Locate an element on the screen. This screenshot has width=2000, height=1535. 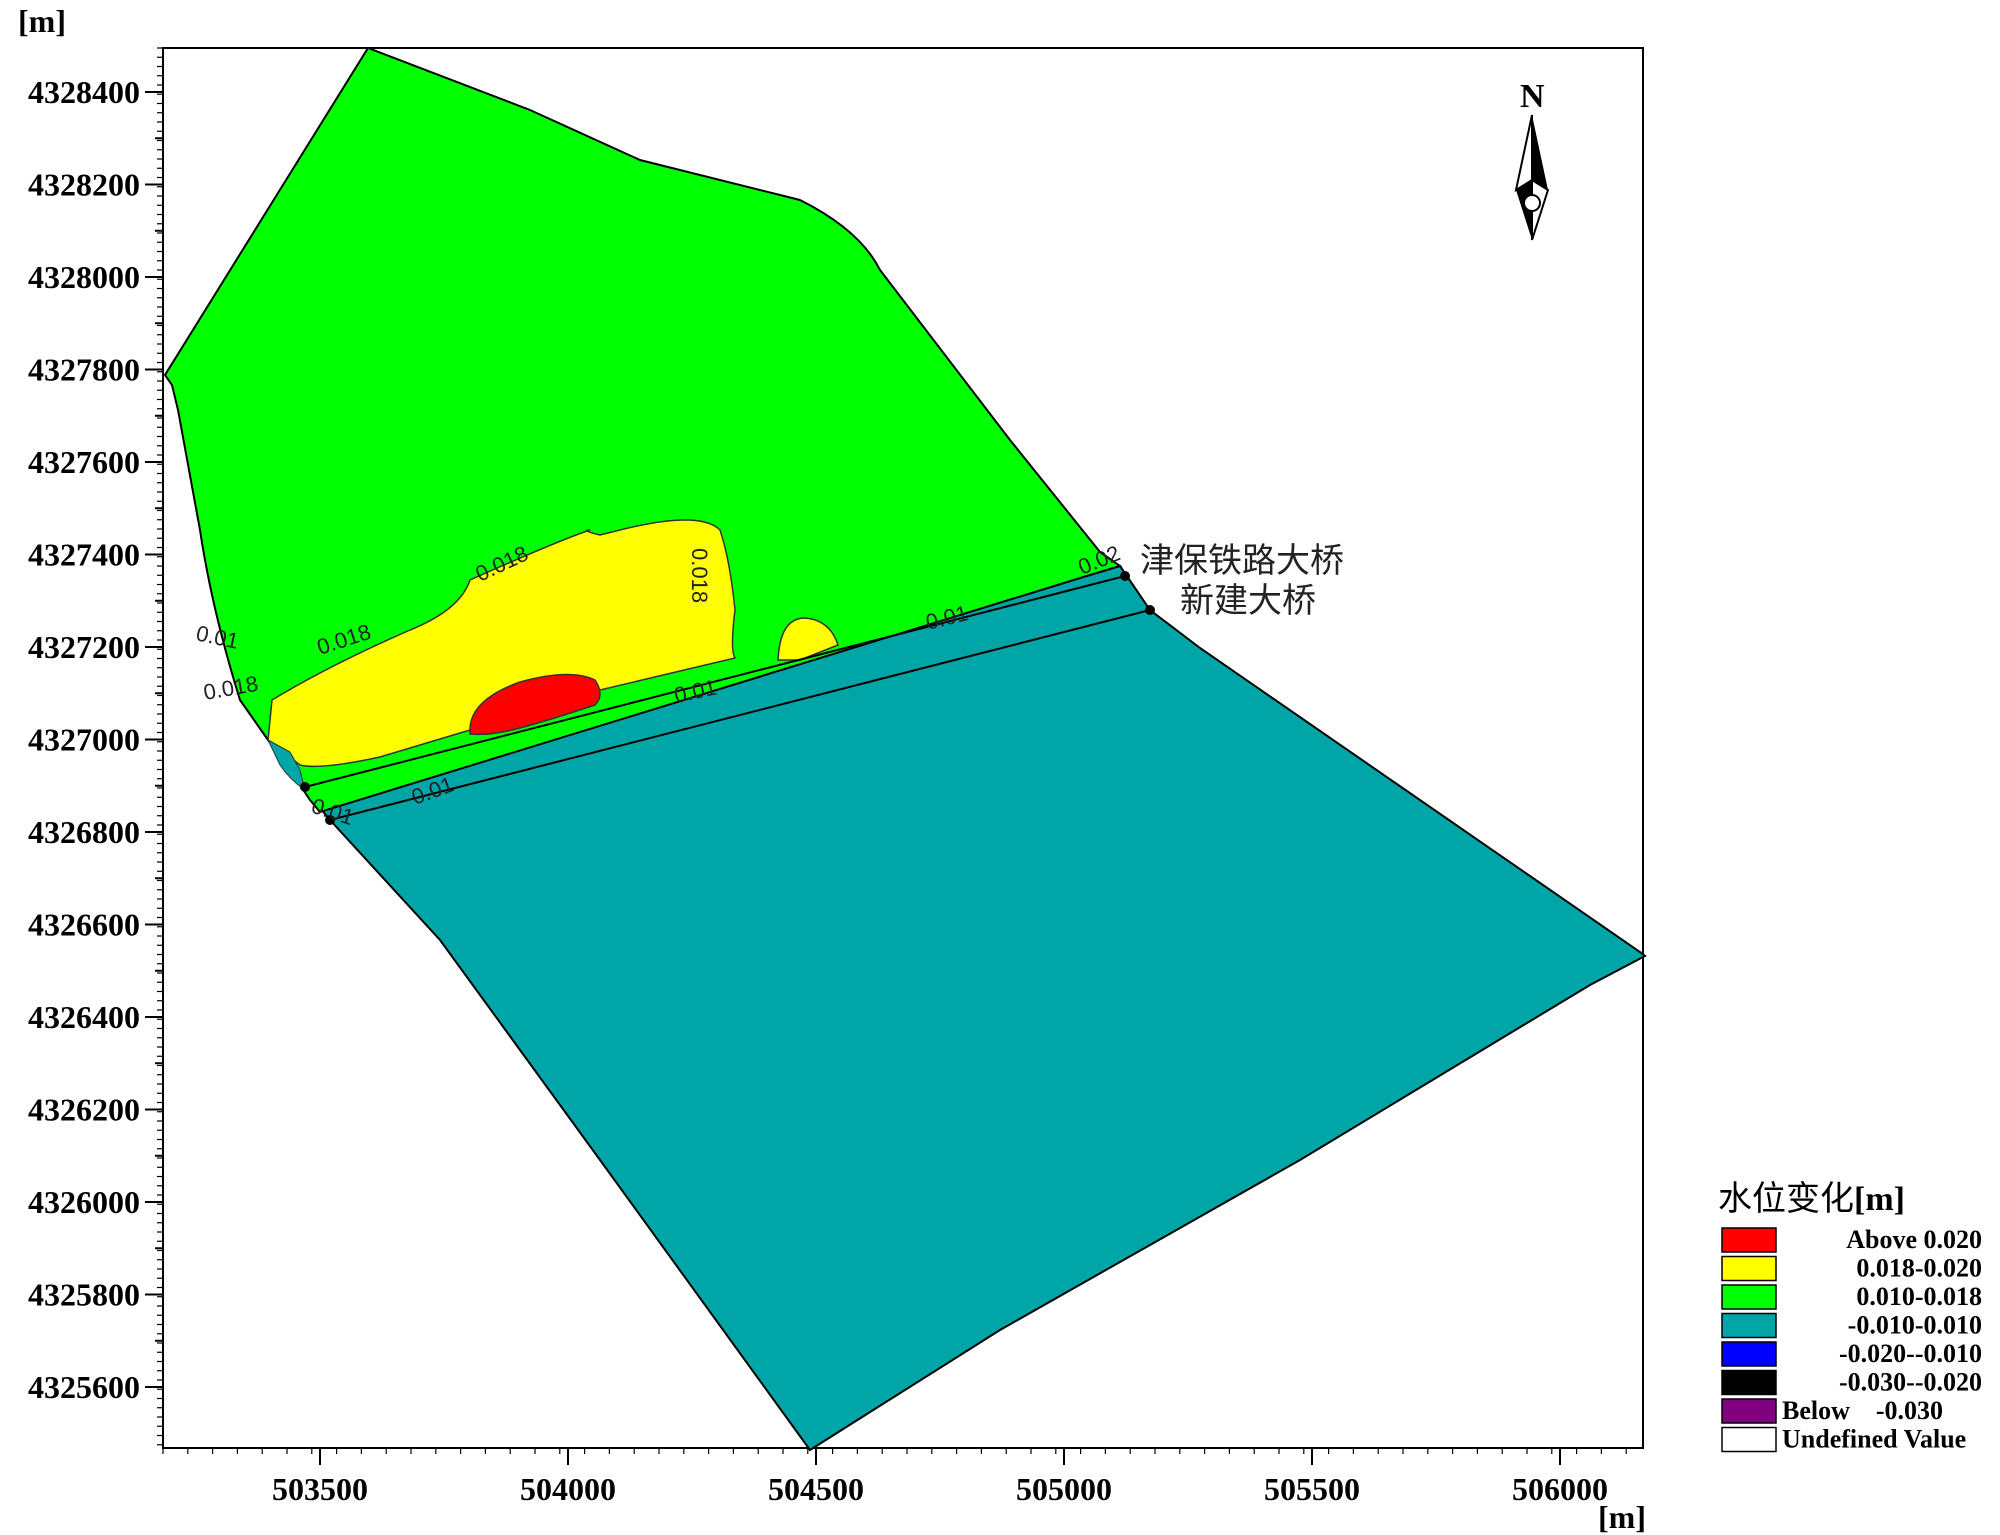
y-tick-label: 4327600 is located at coordinates (84, 462).